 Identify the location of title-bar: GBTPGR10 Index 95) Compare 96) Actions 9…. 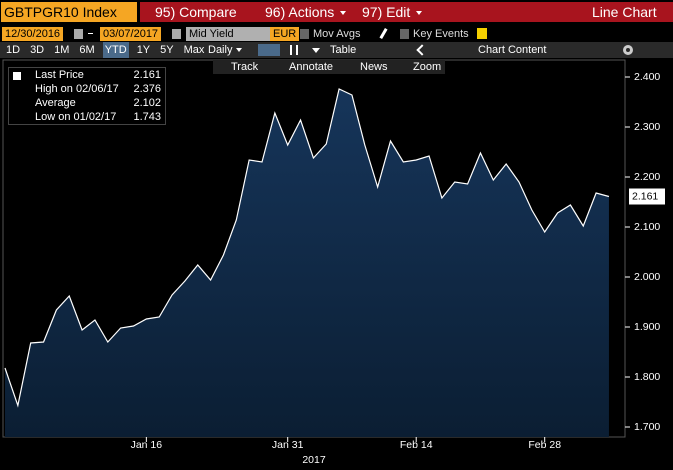
(336, 12).